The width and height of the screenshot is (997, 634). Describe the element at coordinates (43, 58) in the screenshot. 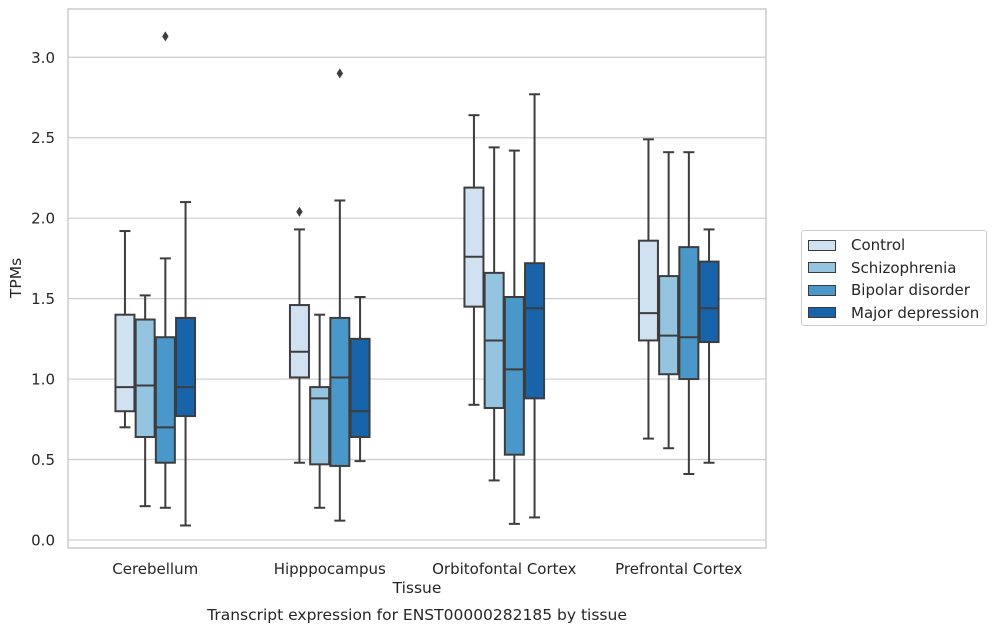

I see `y-tick-label: 3.0` at that location.